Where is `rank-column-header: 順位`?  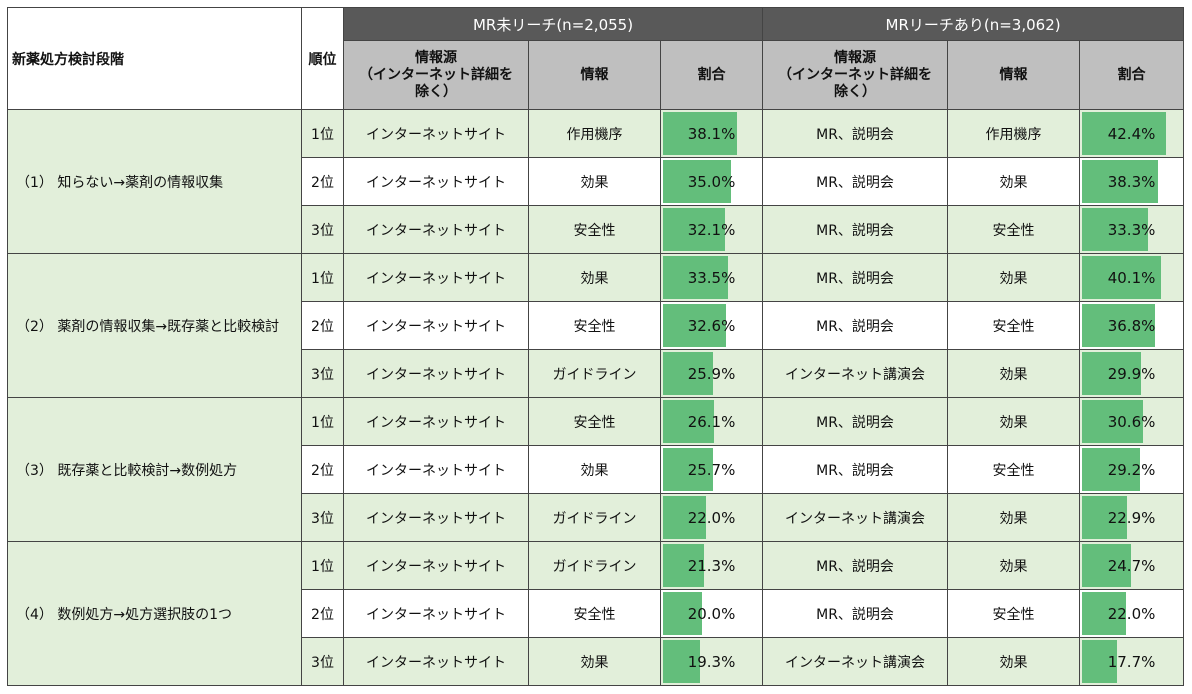
rank-column-header: 順位 is located at coordinates (322, 58).